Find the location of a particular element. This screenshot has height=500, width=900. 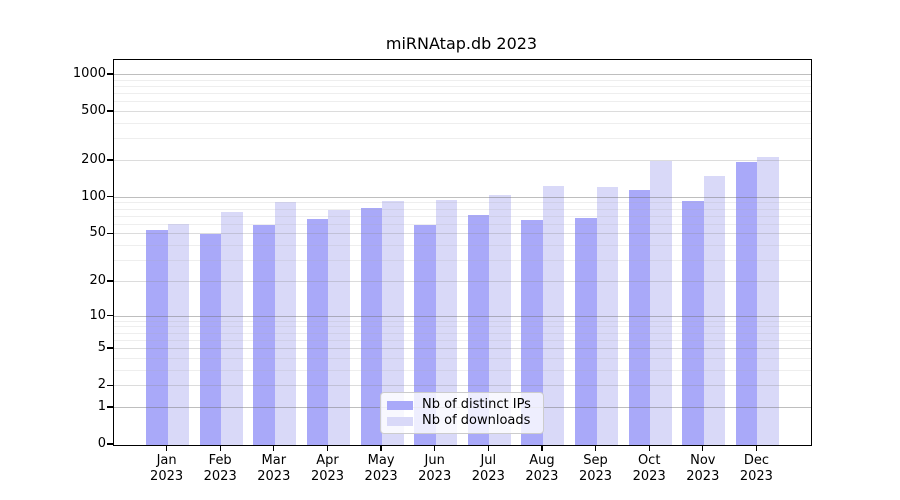

x-tick-mark-jul is located at coordinates (488, 448).